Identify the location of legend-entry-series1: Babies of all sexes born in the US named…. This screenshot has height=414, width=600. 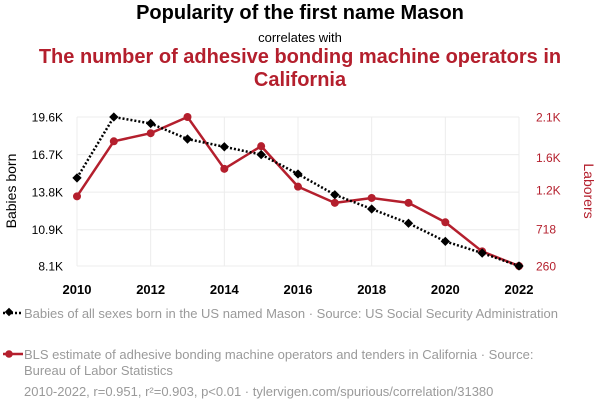
(291, 313).